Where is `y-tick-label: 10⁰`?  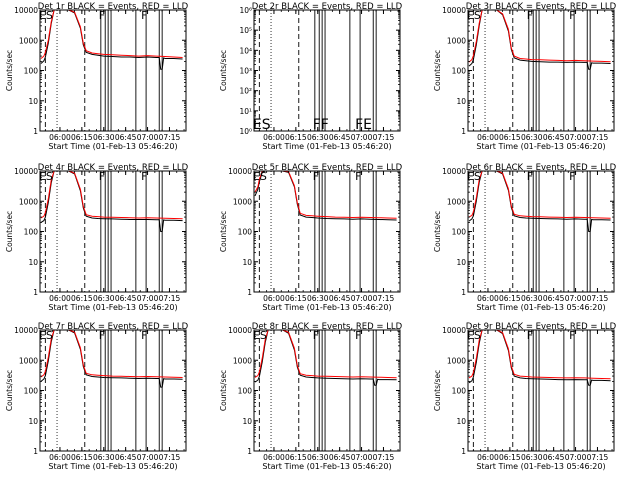 y-tick-label: 10⁰ is located at coordinates (245, 131).